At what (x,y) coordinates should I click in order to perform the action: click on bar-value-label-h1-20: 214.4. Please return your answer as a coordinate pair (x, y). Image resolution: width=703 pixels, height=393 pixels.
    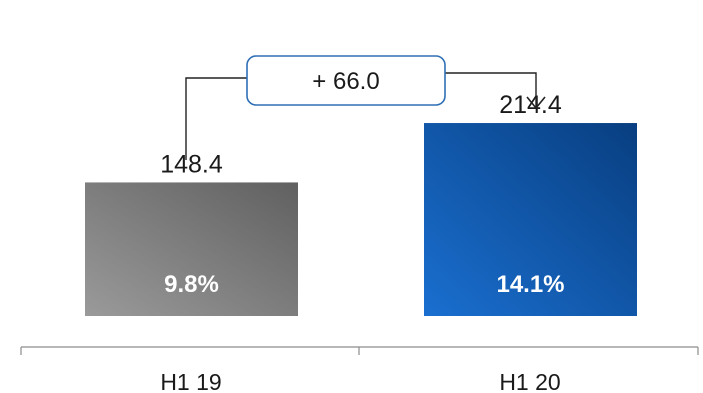
    Looking at the image, I should click on (530, 105).